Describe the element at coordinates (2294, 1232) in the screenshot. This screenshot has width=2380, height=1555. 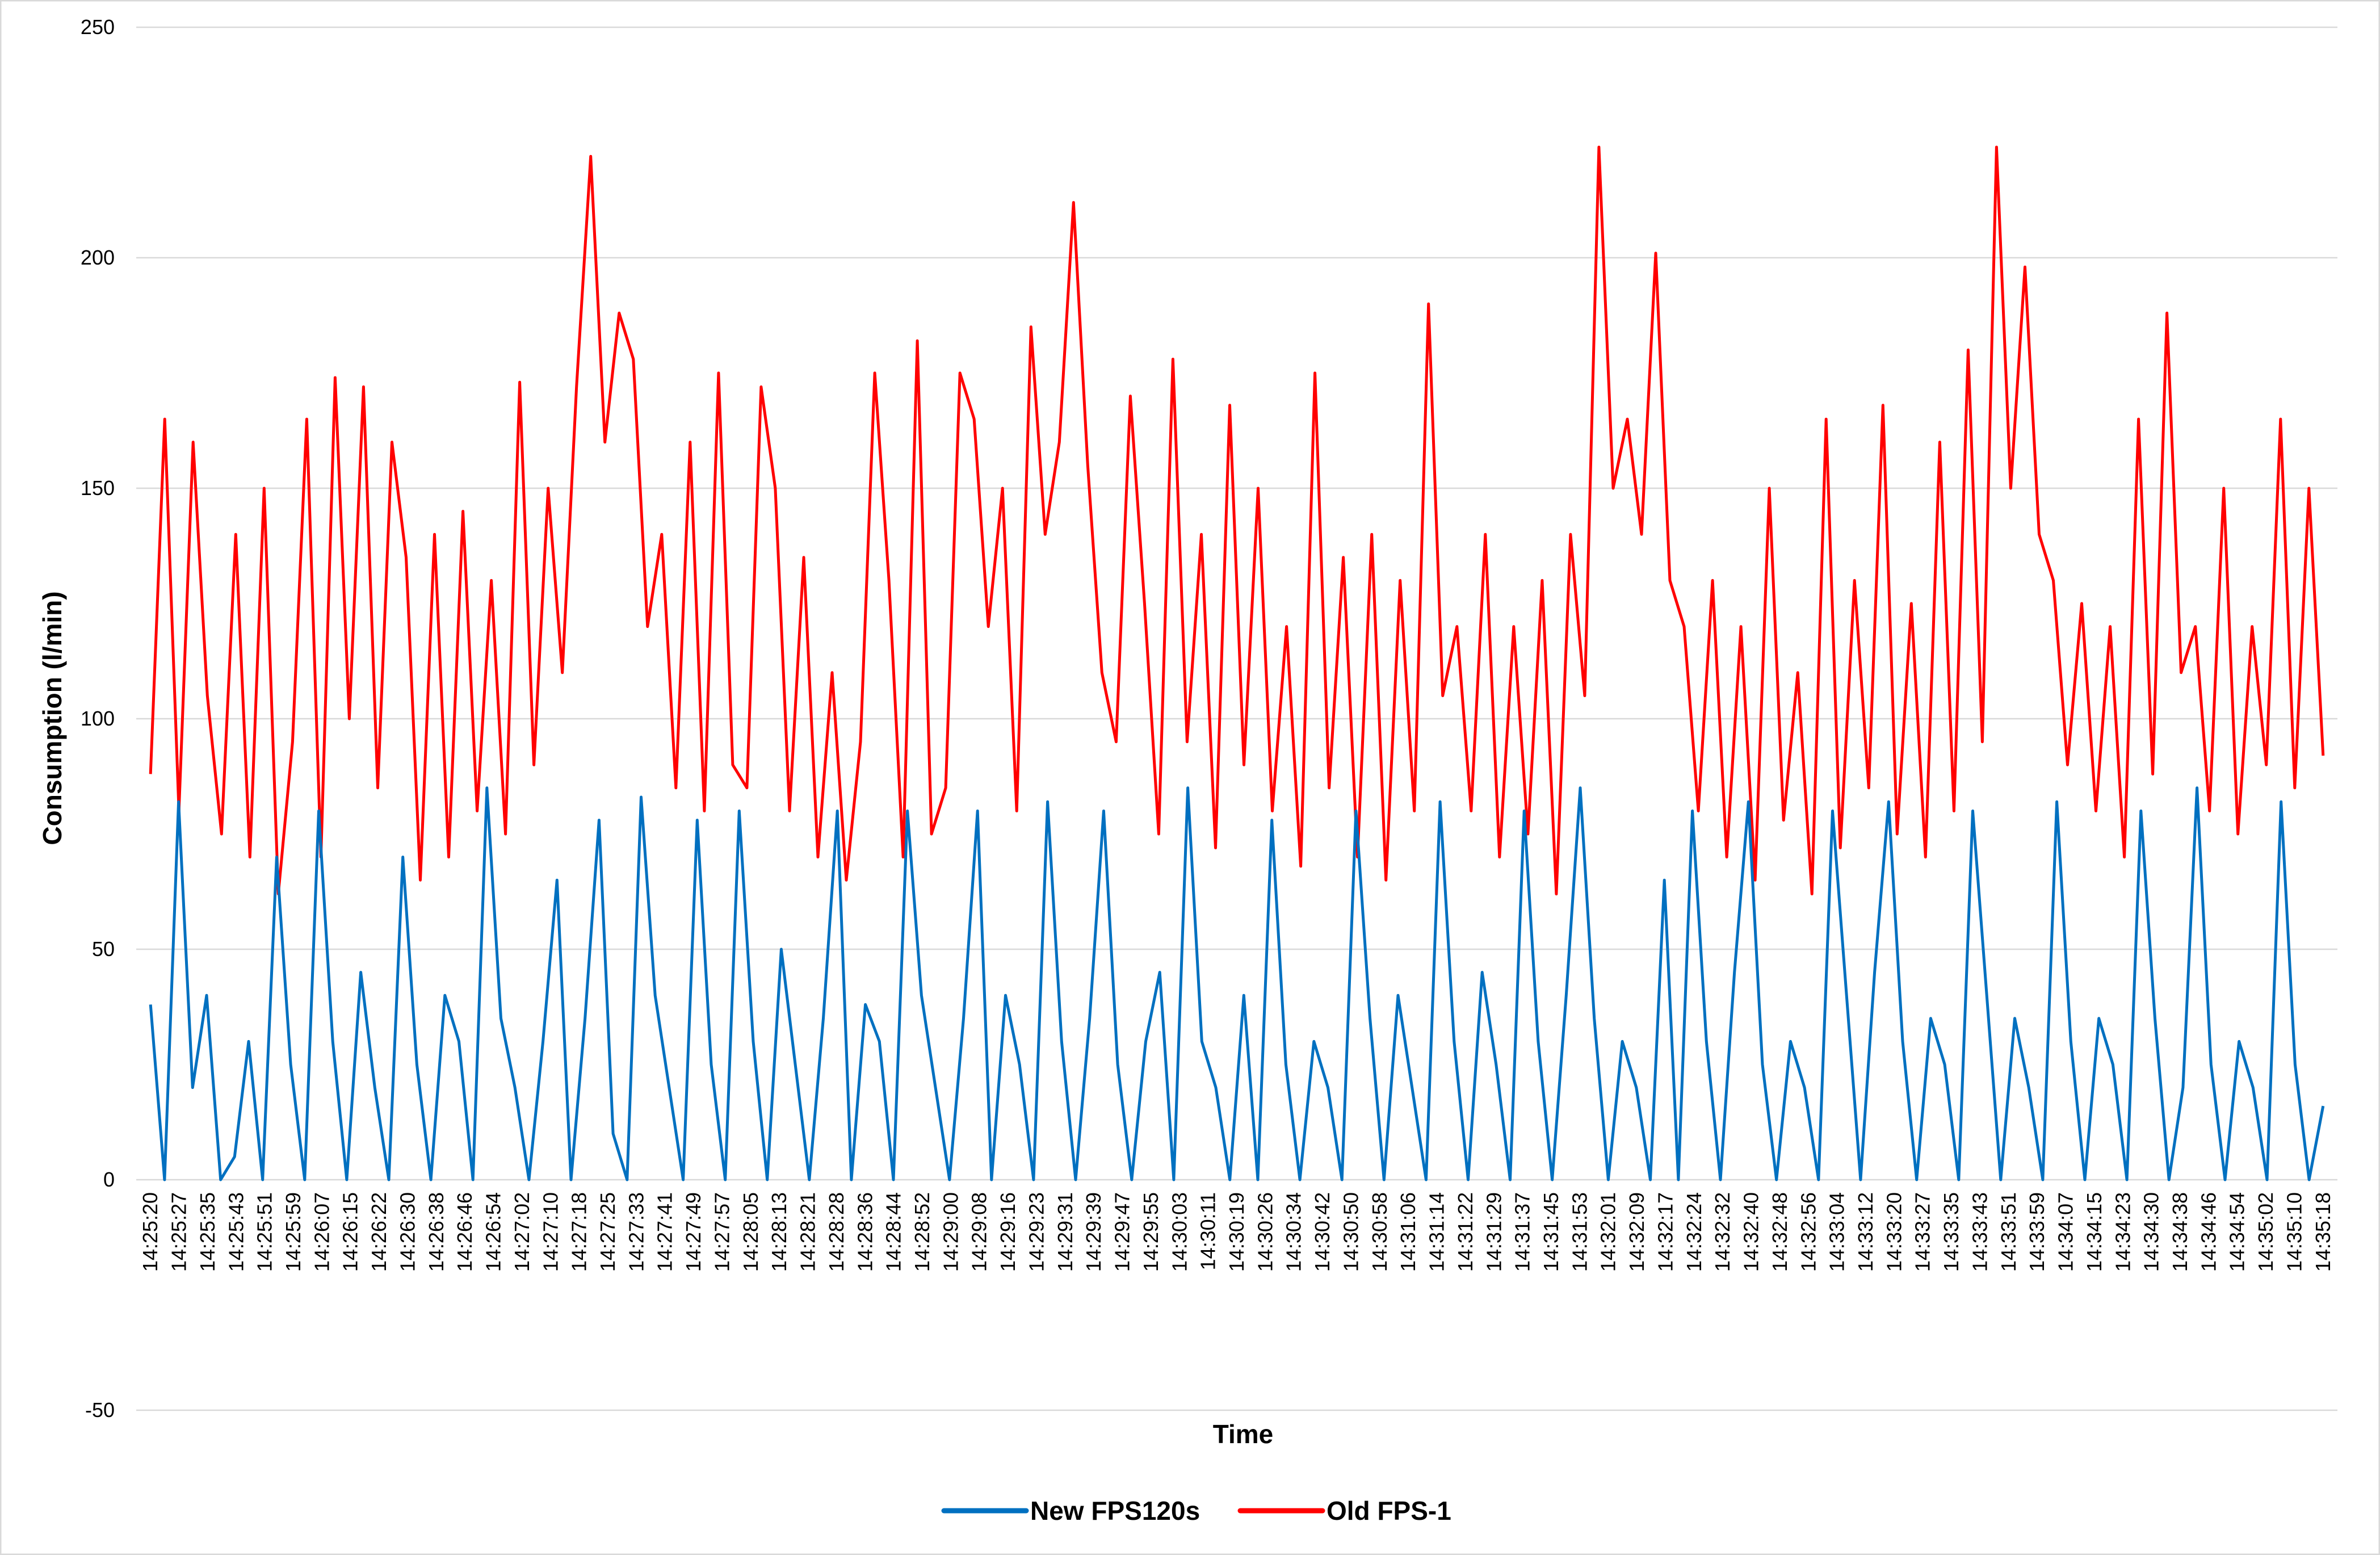
I see `x-tick-label: 14:35:10` at that location.